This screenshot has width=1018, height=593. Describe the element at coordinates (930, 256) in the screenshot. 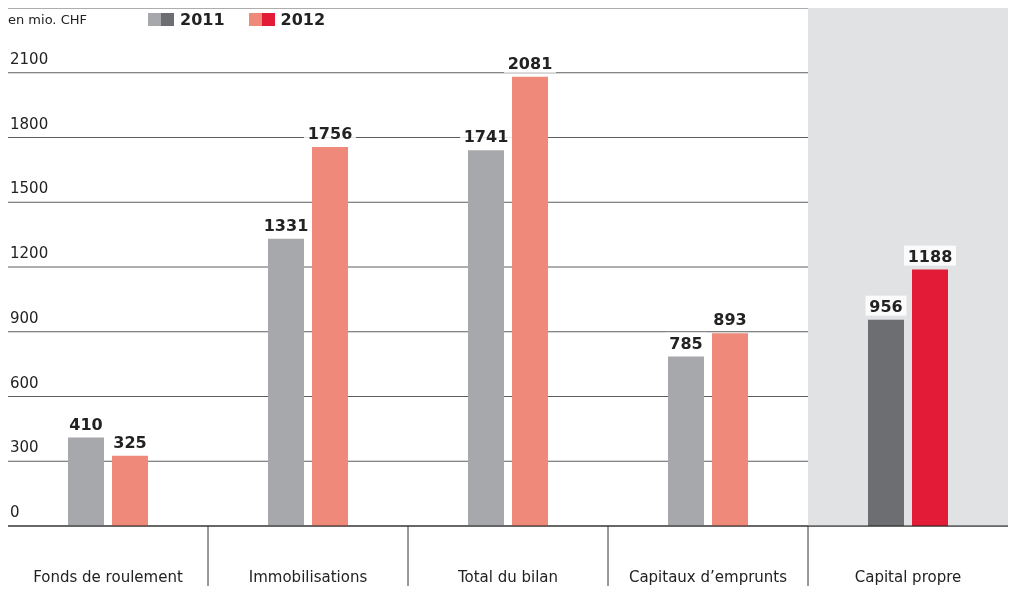

I see `data-label: 1188` at that location.